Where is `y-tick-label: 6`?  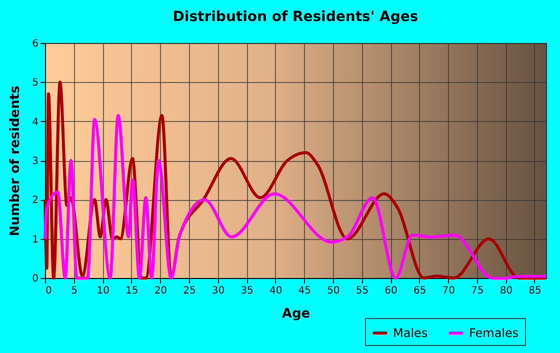
y-tick-label: 6 is located at coordinates (35, 44).